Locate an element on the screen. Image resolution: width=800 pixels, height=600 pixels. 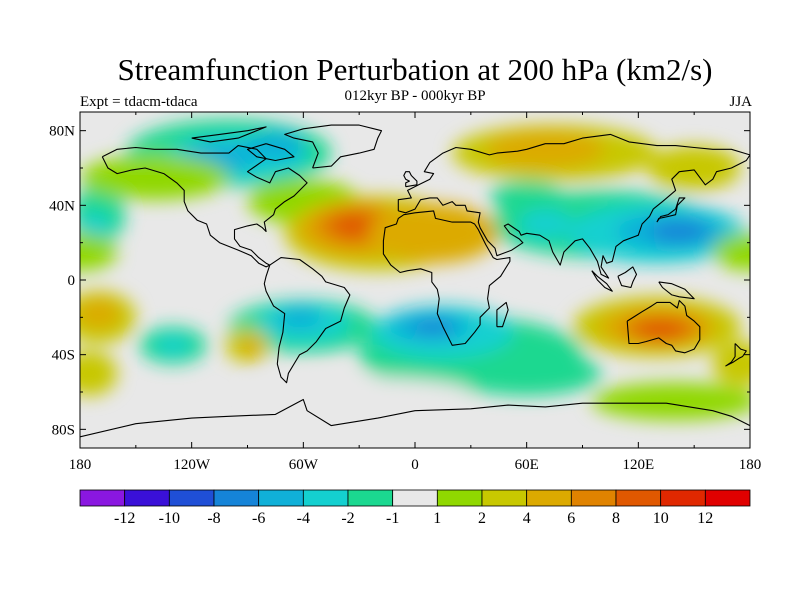
colorbar-label-2: -8 is located at coordinates (213, 518).